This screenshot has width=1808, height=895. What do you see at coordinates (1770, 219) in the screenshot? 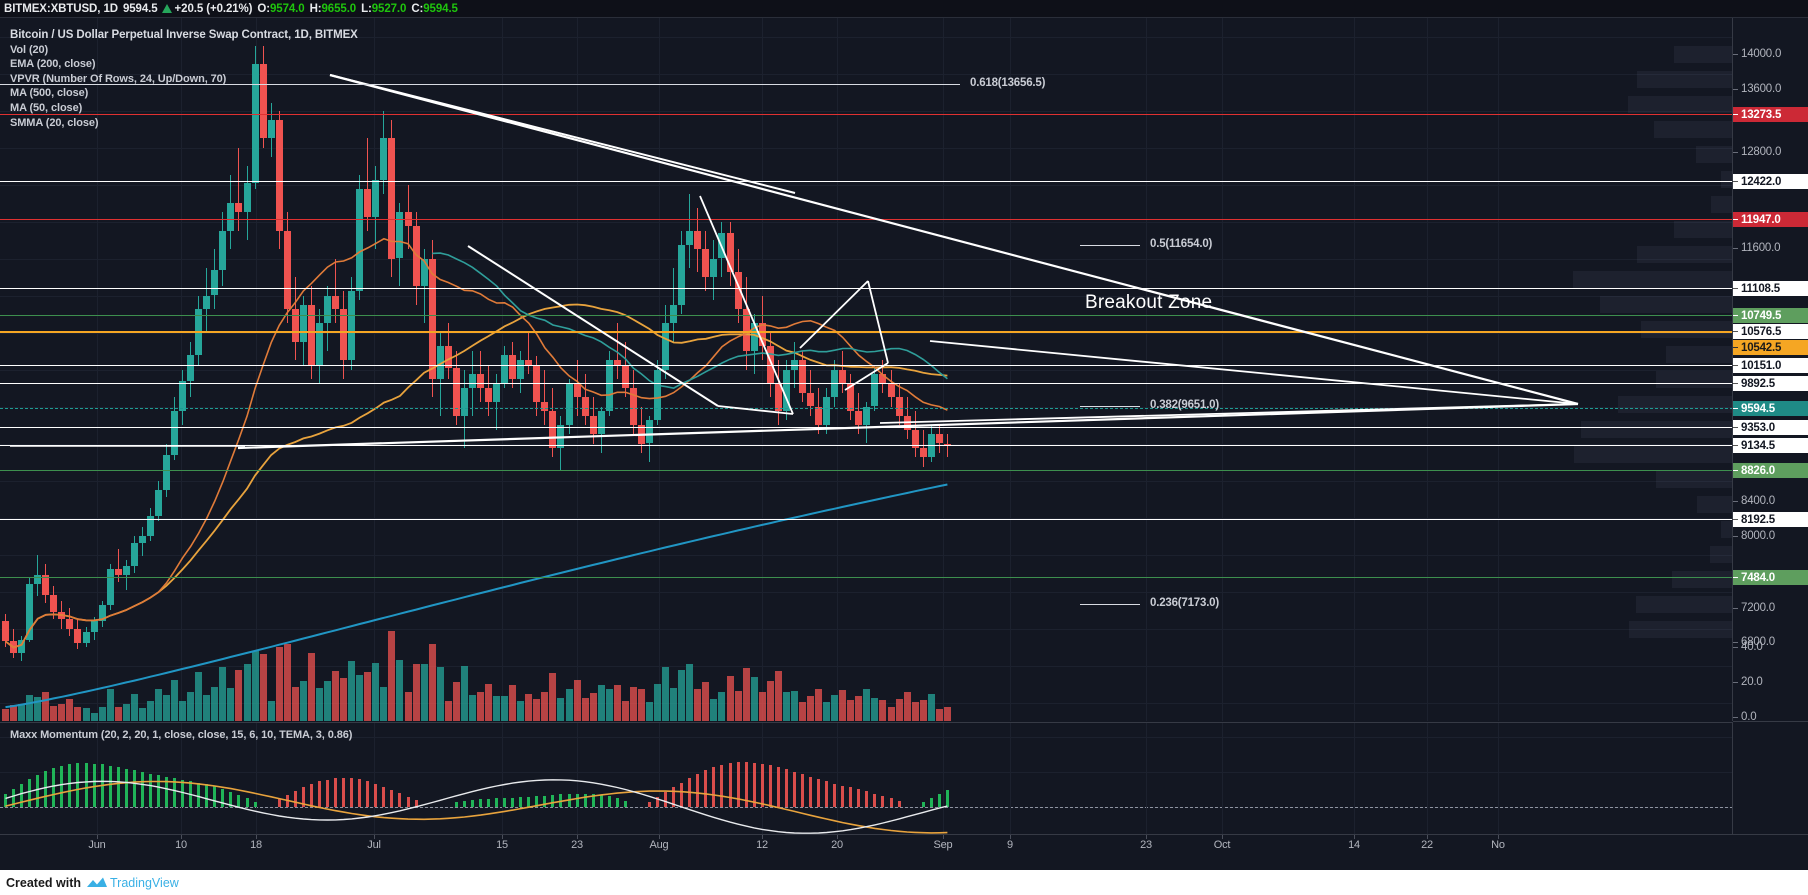
I see `price-badge: 11947.0` at bounding box center [1770, 219].